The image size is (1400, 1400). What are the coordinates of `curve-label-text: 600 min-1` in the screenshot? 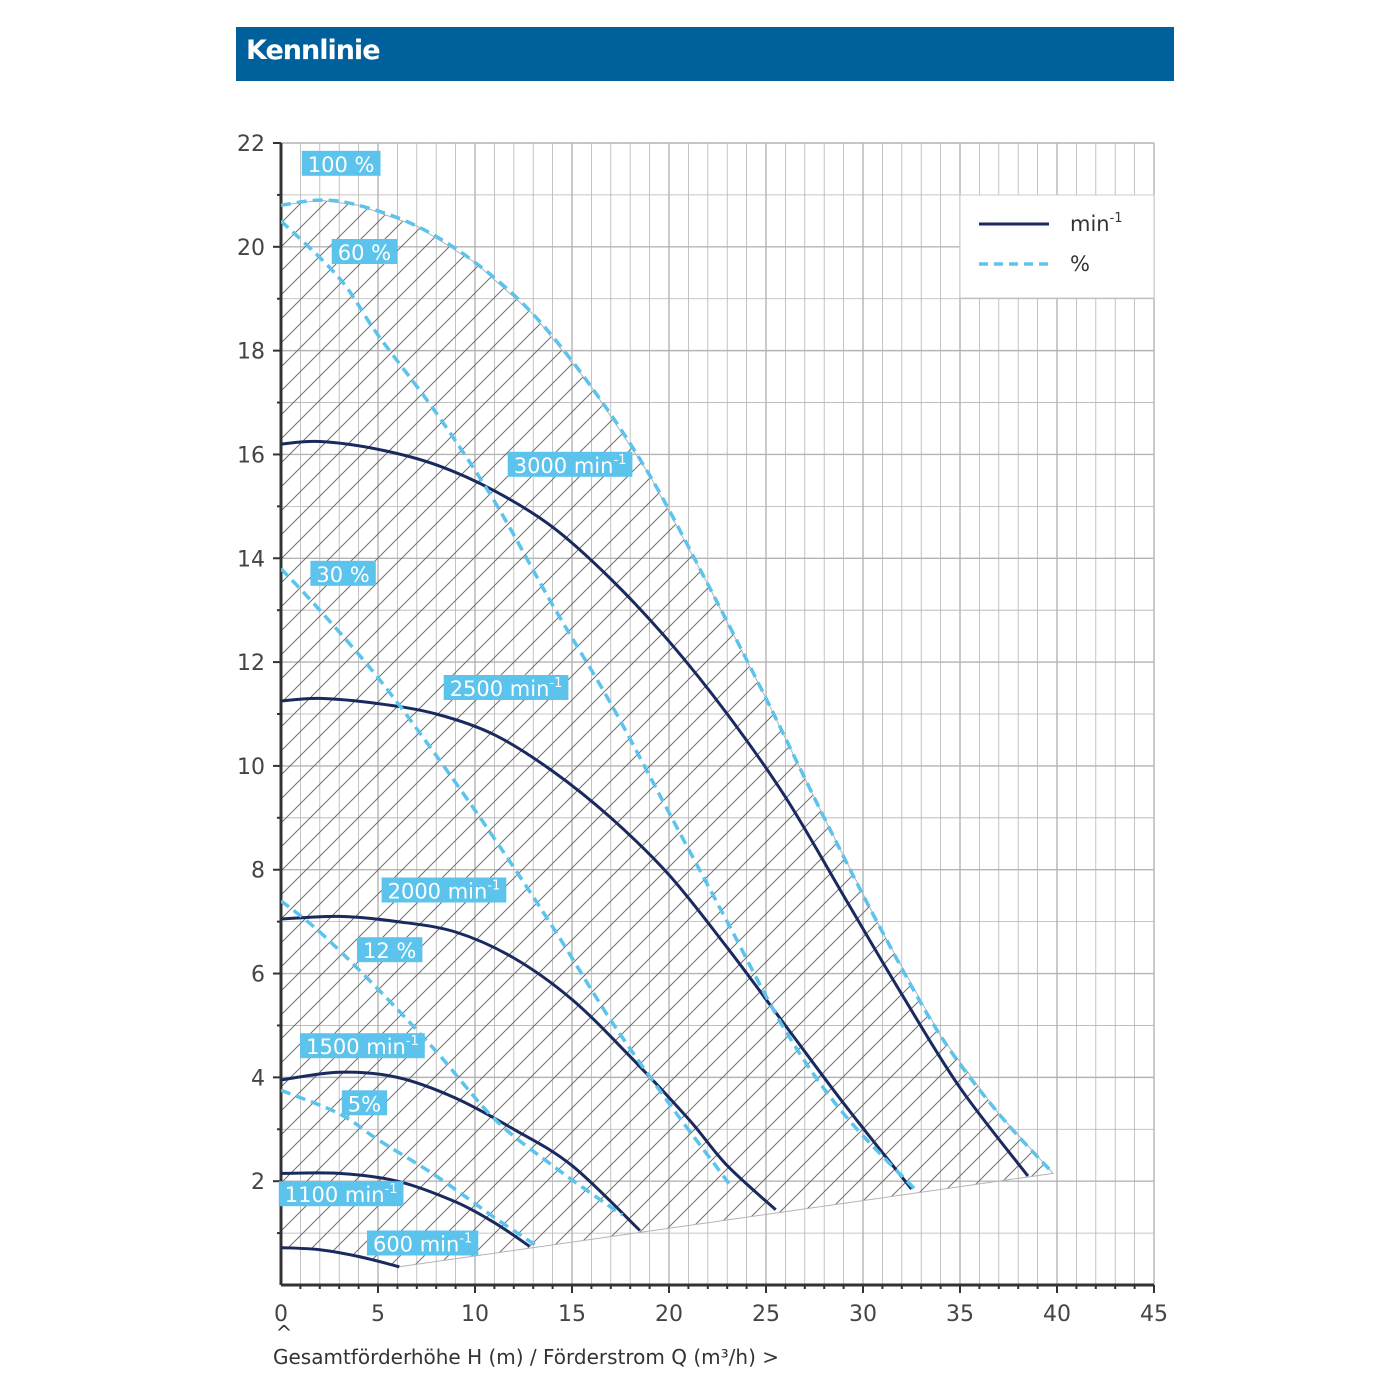 It's located at (422, 1243).